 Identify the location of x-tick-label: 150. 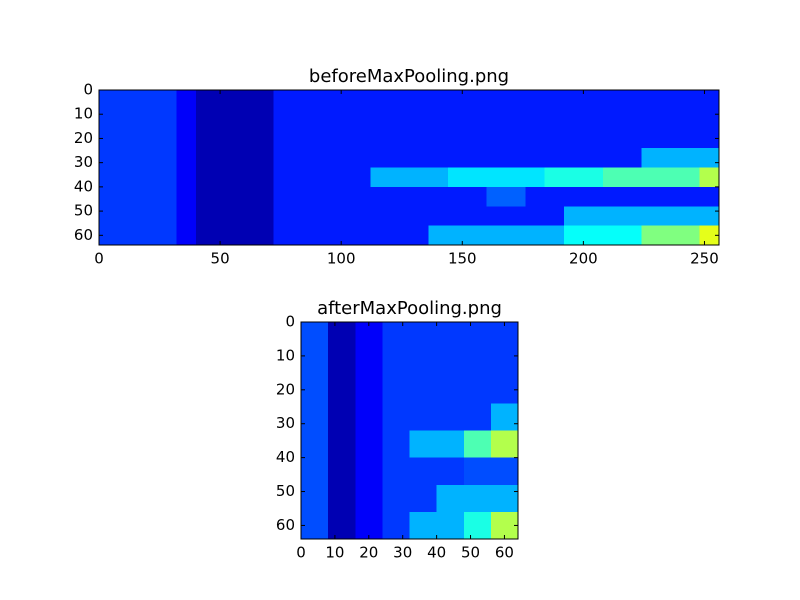
(462, 259).